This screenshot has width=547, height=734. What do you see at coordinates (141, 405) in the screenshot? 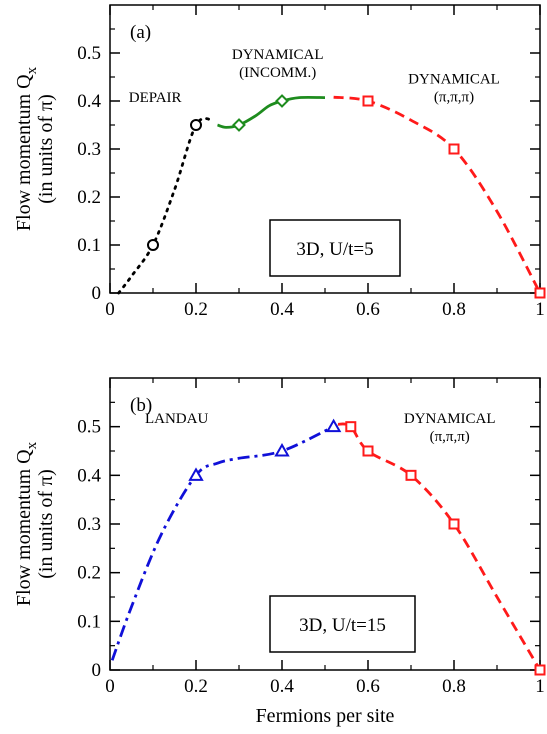
I see `panel-label: (b)` at bounding box center [141, 405].